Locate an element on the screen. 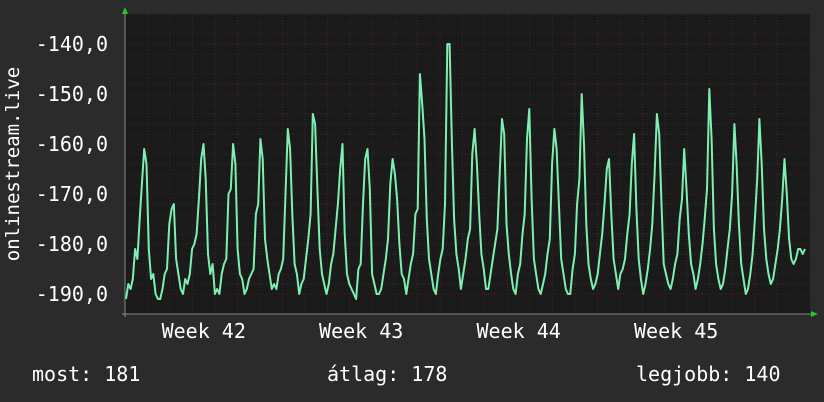 The image size is (824, 402). x-tick-label: Week 43 is located at coordinates (361, 331).